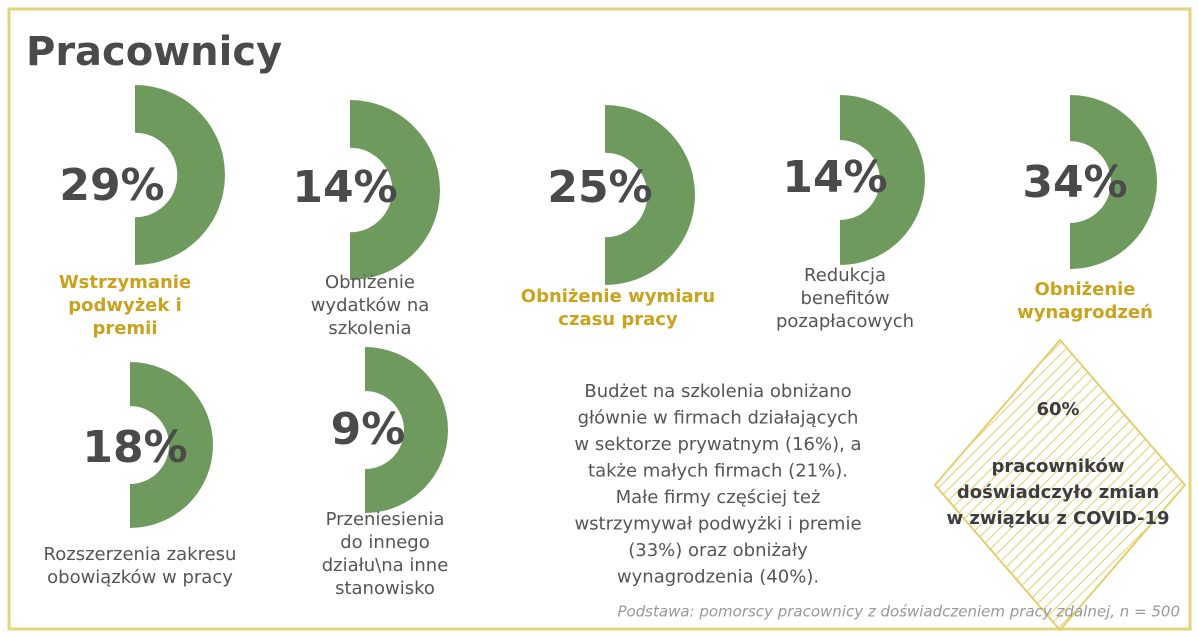 Image resolution: width=1199 pixels, height=638 pixels. Describe the element at coordinates (368, 429) in the screenshot. I see `percent: 9%` at that location.